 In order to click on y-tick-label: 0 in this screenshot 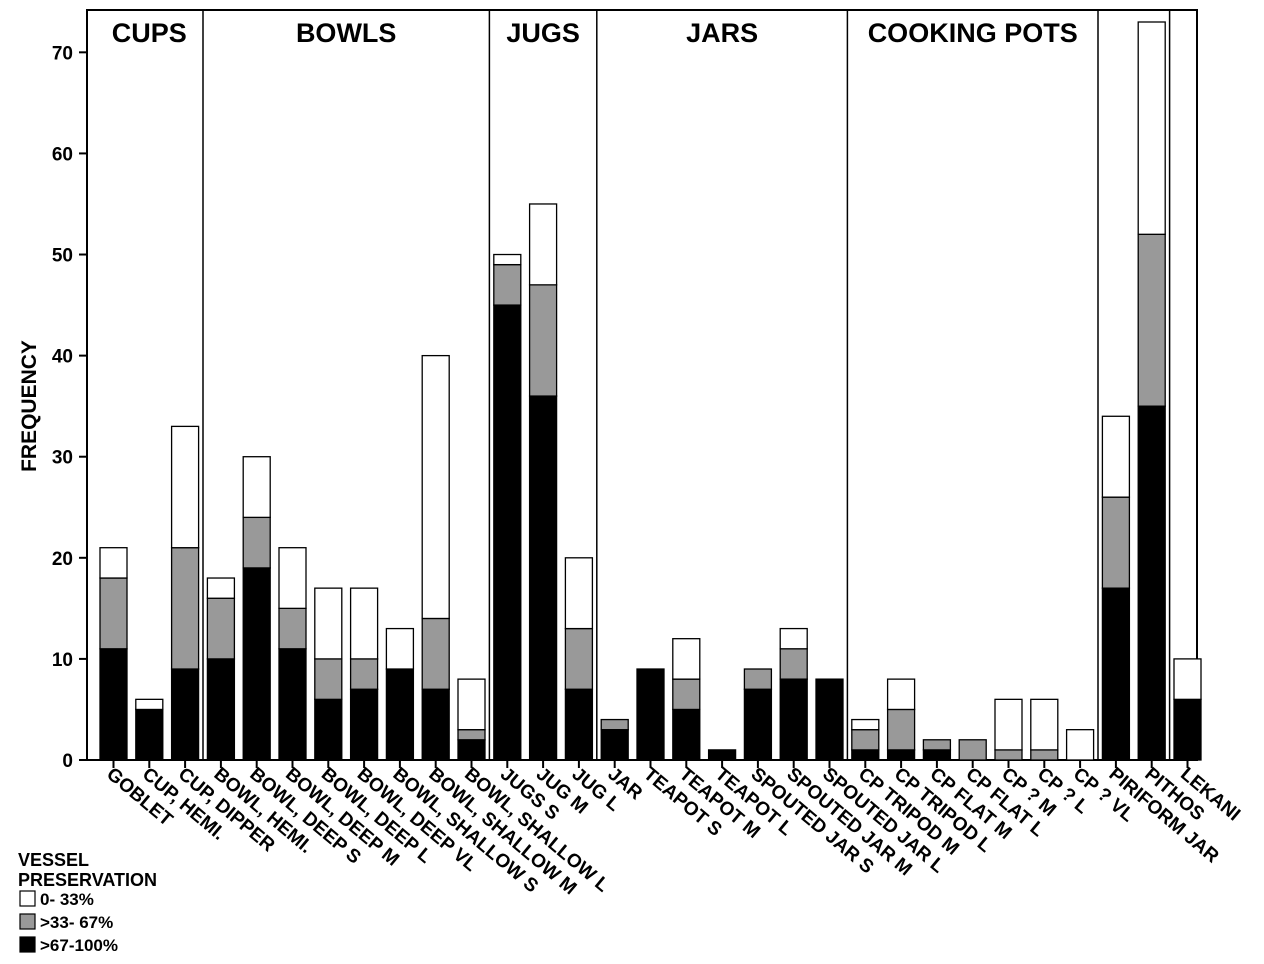, I will do `click(67, 761)`.